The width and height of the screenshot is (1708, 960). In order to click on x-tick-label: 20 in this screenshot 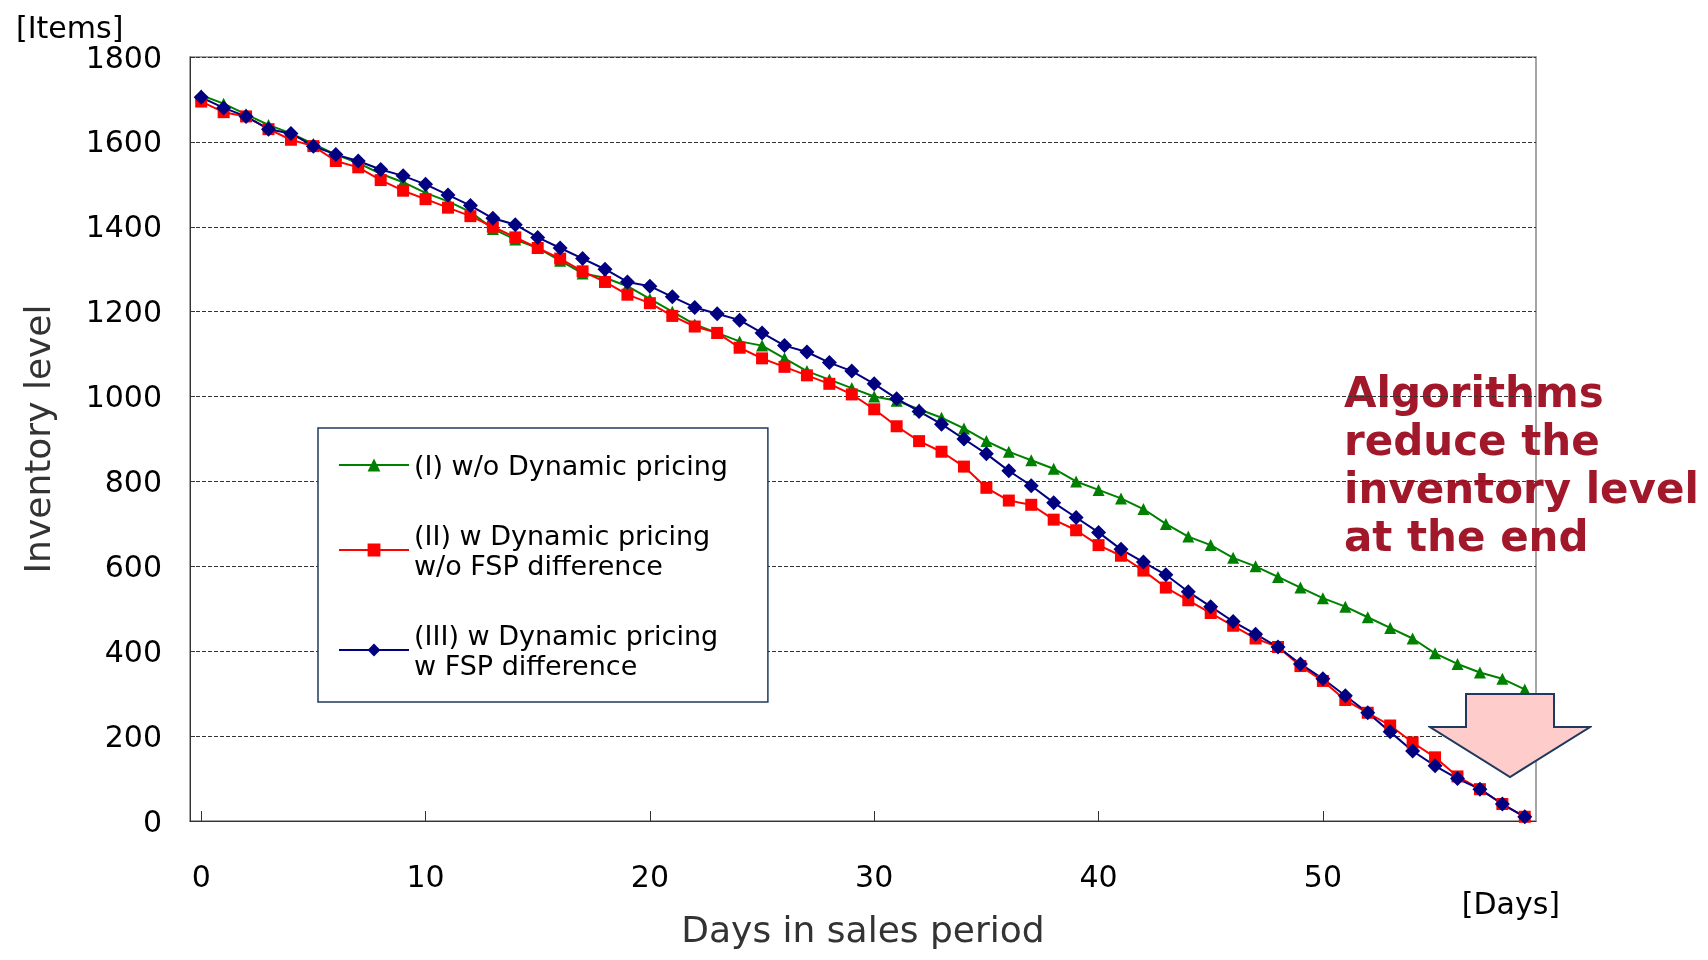, I will do `click(649, 876)`.